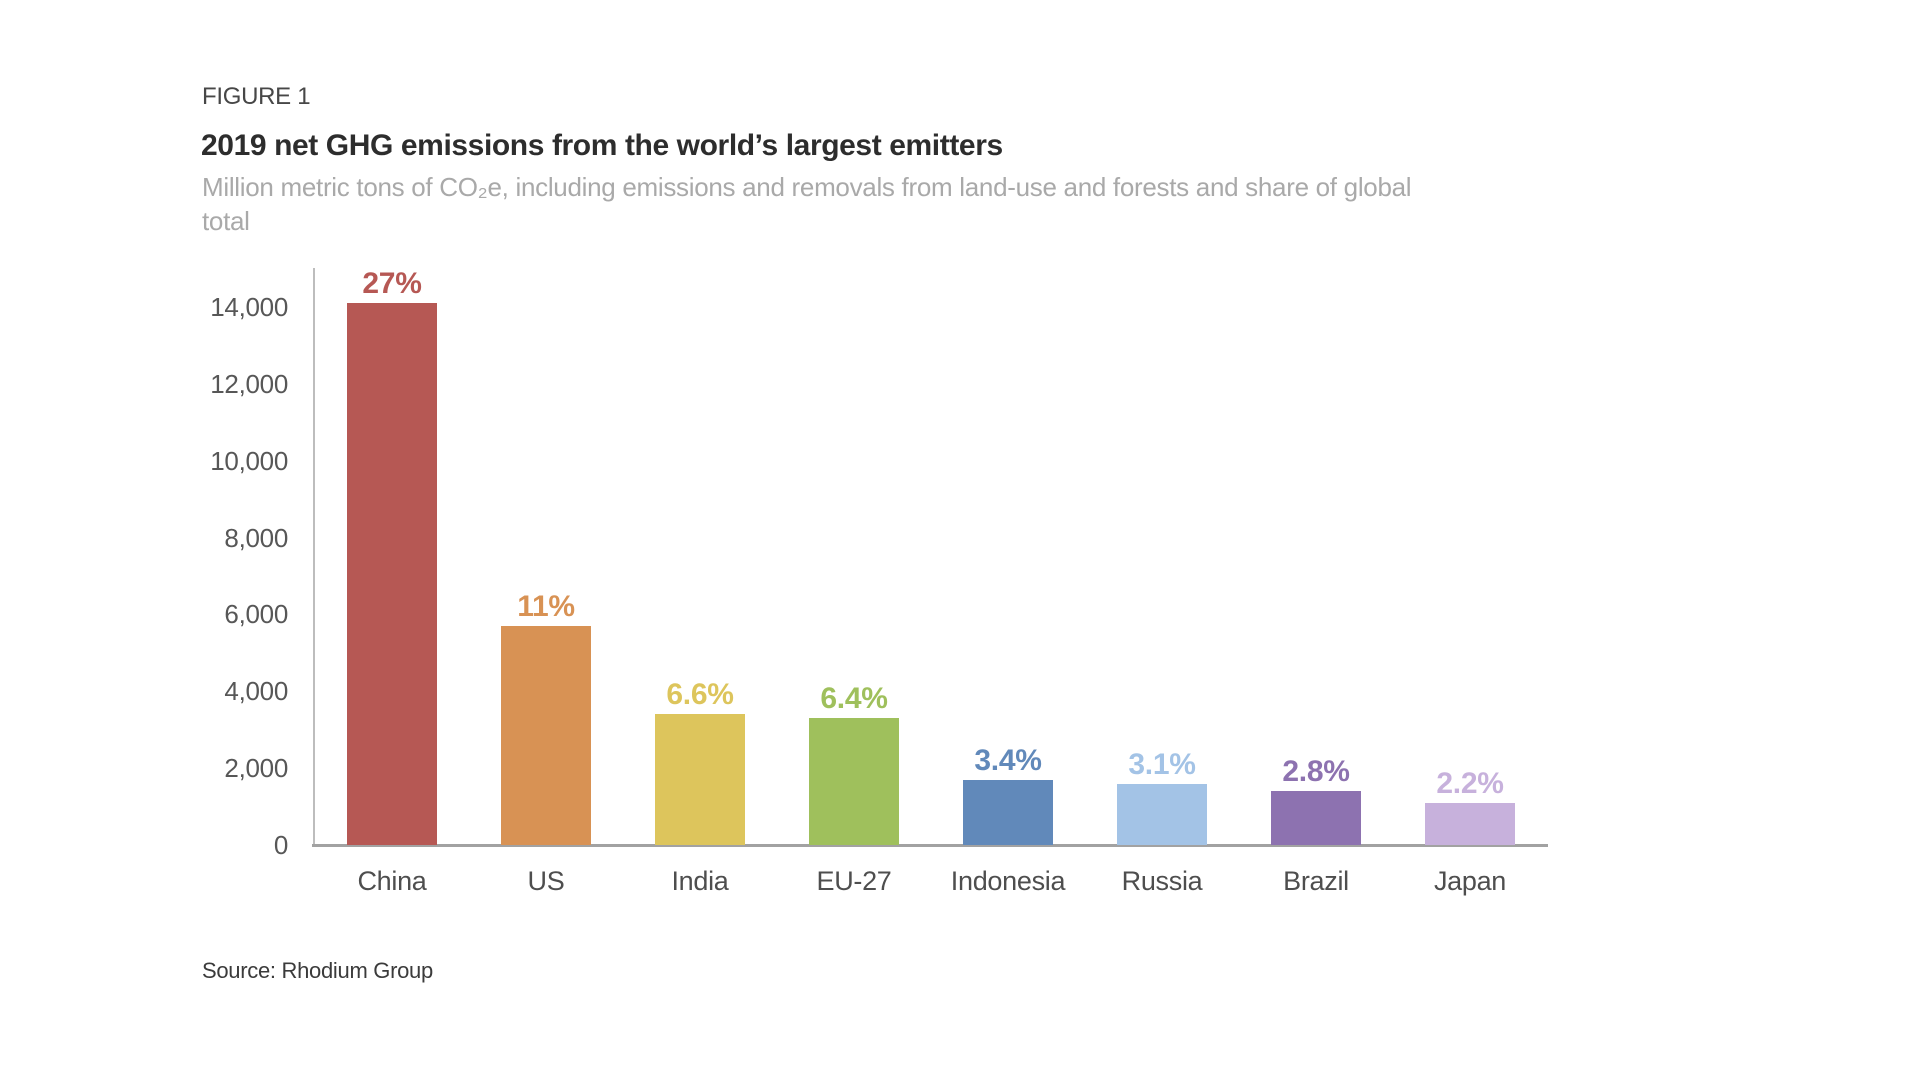  I want to click on bar-russia, so click(1162, 814).